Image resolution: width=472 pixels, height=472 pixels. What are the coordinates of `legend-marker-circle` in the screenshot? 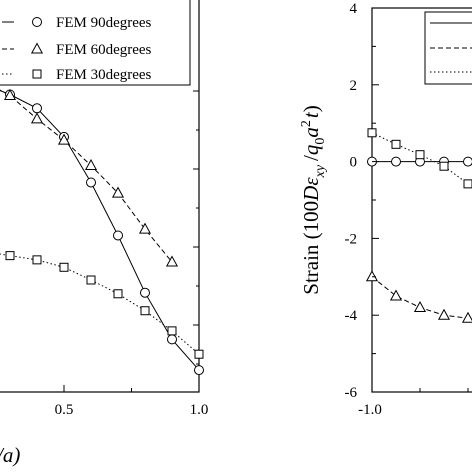 It's located at (37, 22).